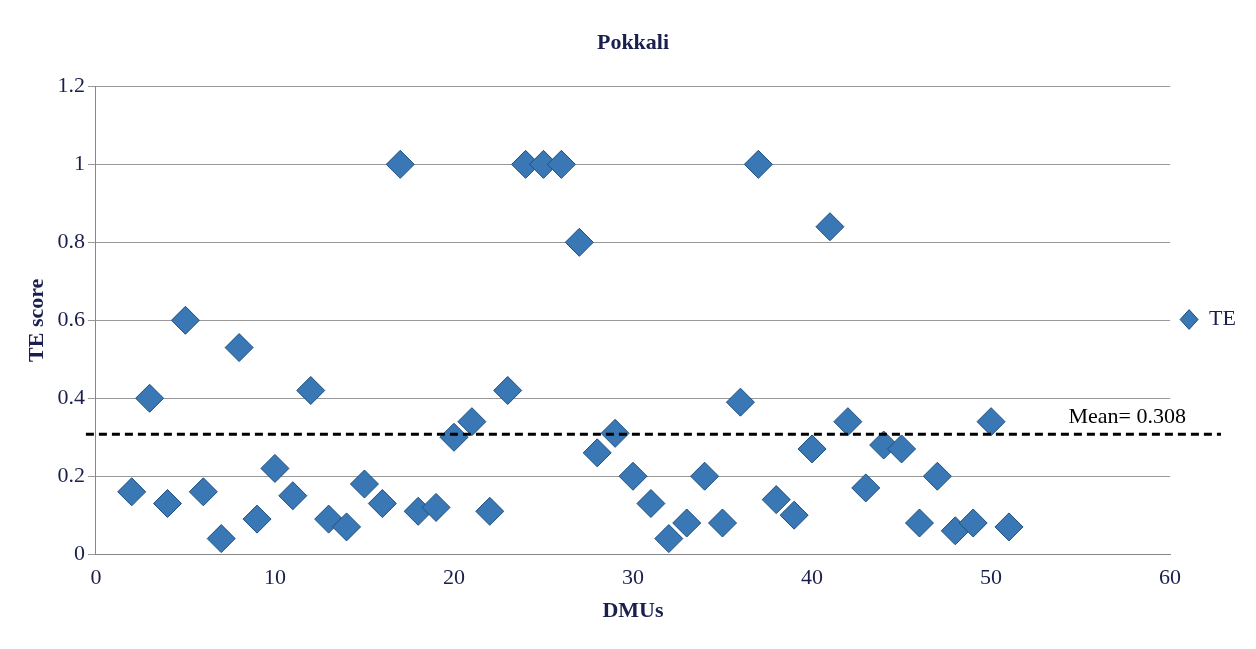 This screenshot has width=1256, height=649. What do you see at coordinates (991, 577) in the screenshot?
I see `x-tick-label: 50` at bounding box center [991, 577].